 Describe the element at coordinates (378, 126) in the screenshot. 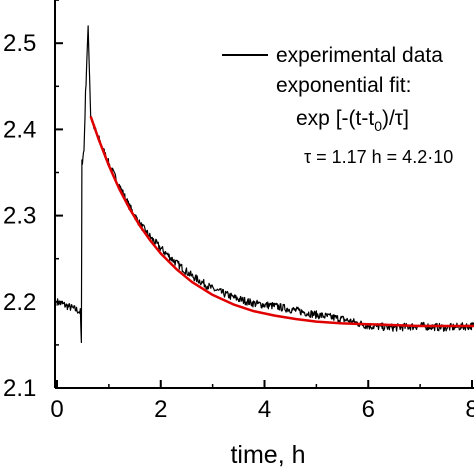

I see `fit-formula-subscript: 0` at that location.